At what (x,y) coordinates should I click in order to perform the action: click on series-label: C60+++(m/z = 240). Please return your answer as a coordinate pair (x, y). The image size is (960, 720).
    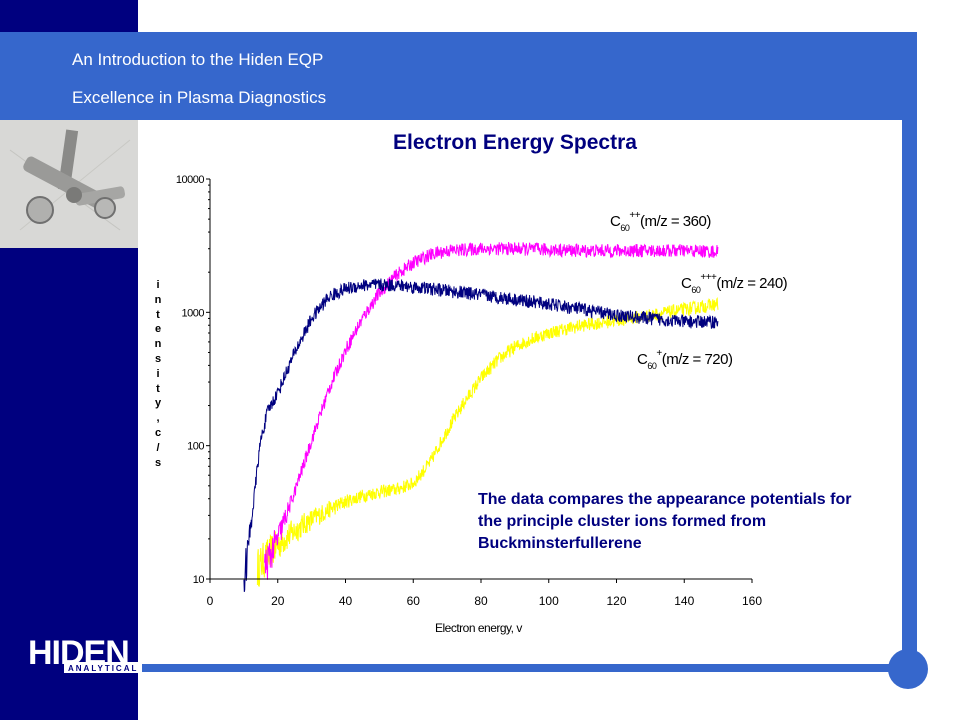
    Looking at the image, I should click on (734, 283).